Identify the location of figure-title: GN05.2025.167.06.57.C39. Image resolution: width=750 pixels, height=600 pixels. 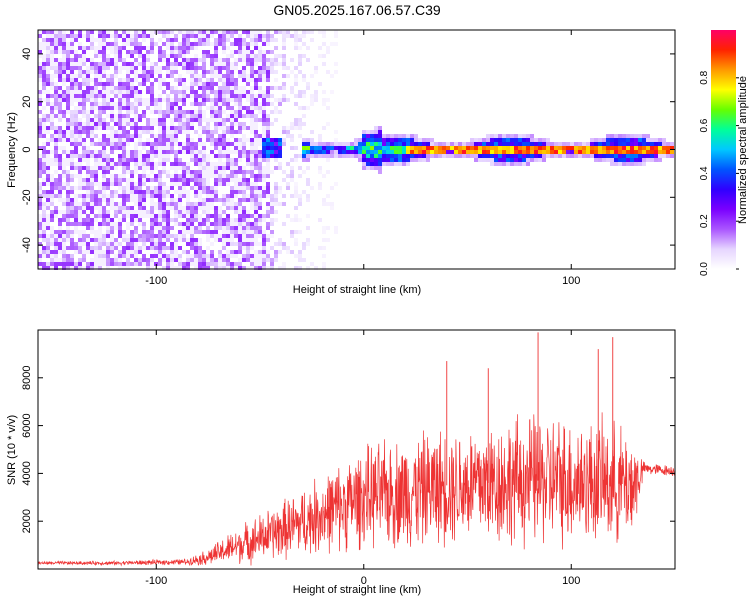
(357, 10).